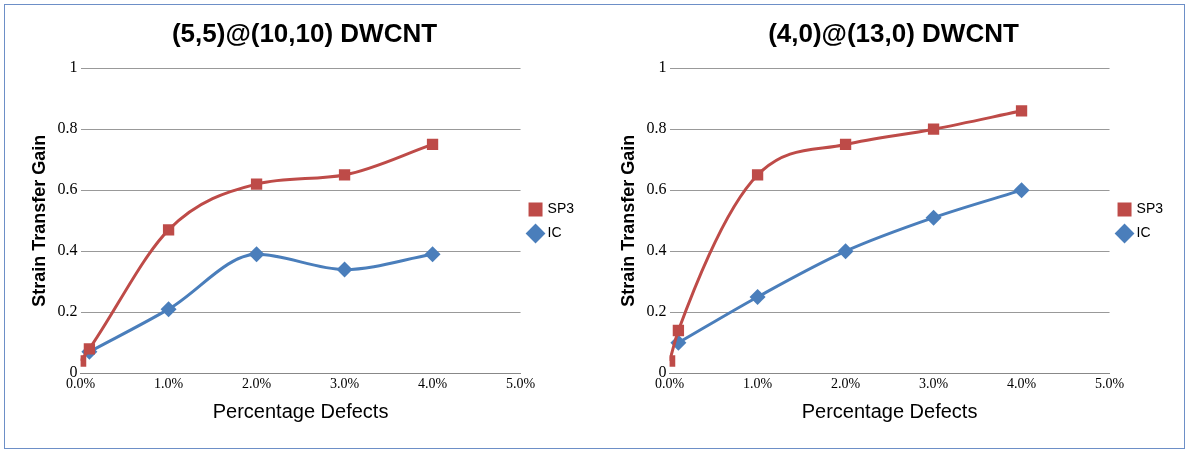 The width and height of the screenshot is (1189, 453). Describe the element at coordinates (893, 32) in the screenshot. I see `chart-title: (4,0)@(13,0) DWCNT` at that location.